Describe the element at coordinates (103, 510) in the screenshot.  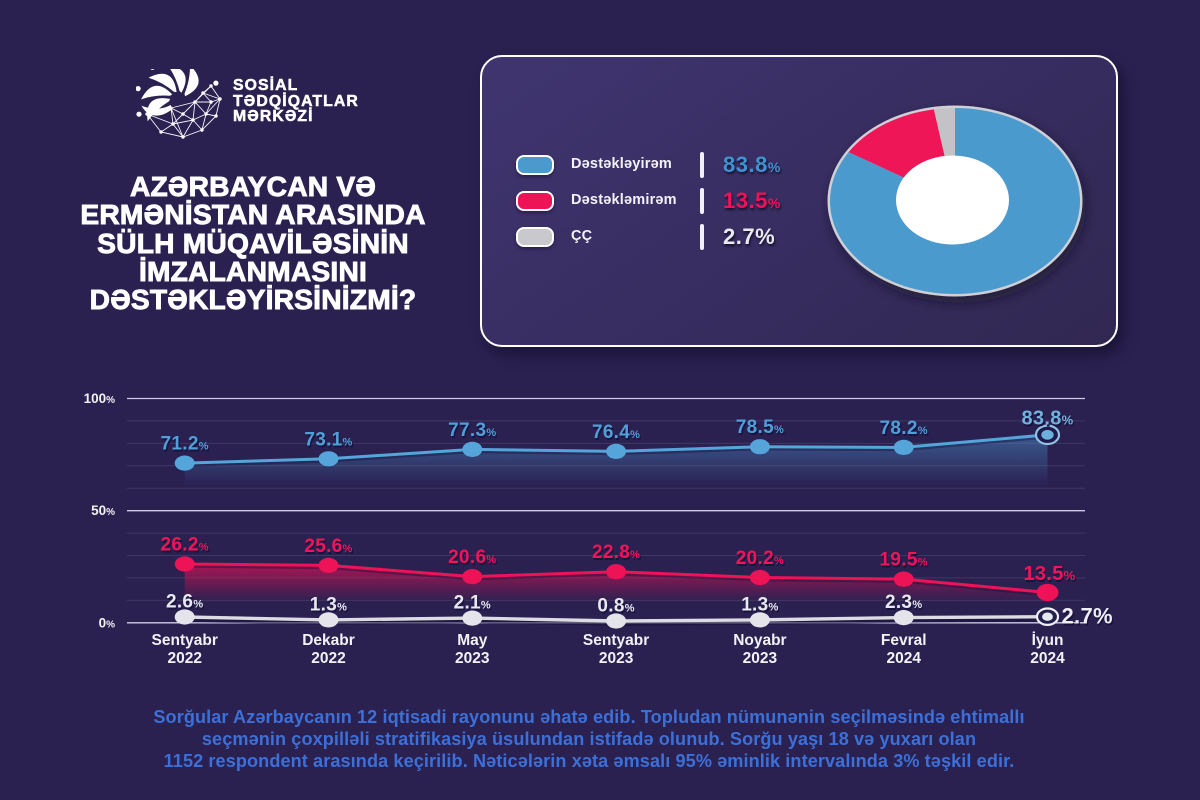
I see `svg-text: 50%` at that location.